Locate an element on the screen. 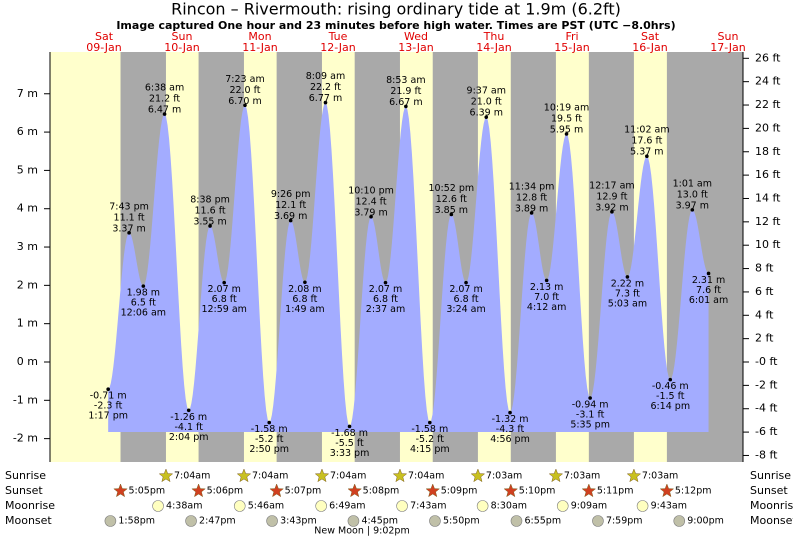  event-time: 5:07pm is located at coordinates (303, 491).